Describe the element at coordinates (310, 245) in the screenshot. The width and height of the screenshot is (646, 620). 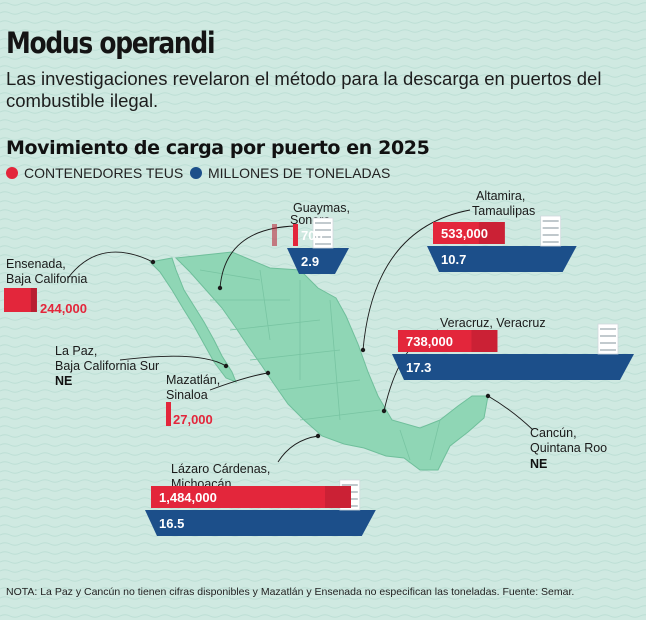
I see `ship-guaymas: 700 2.9` at that location.